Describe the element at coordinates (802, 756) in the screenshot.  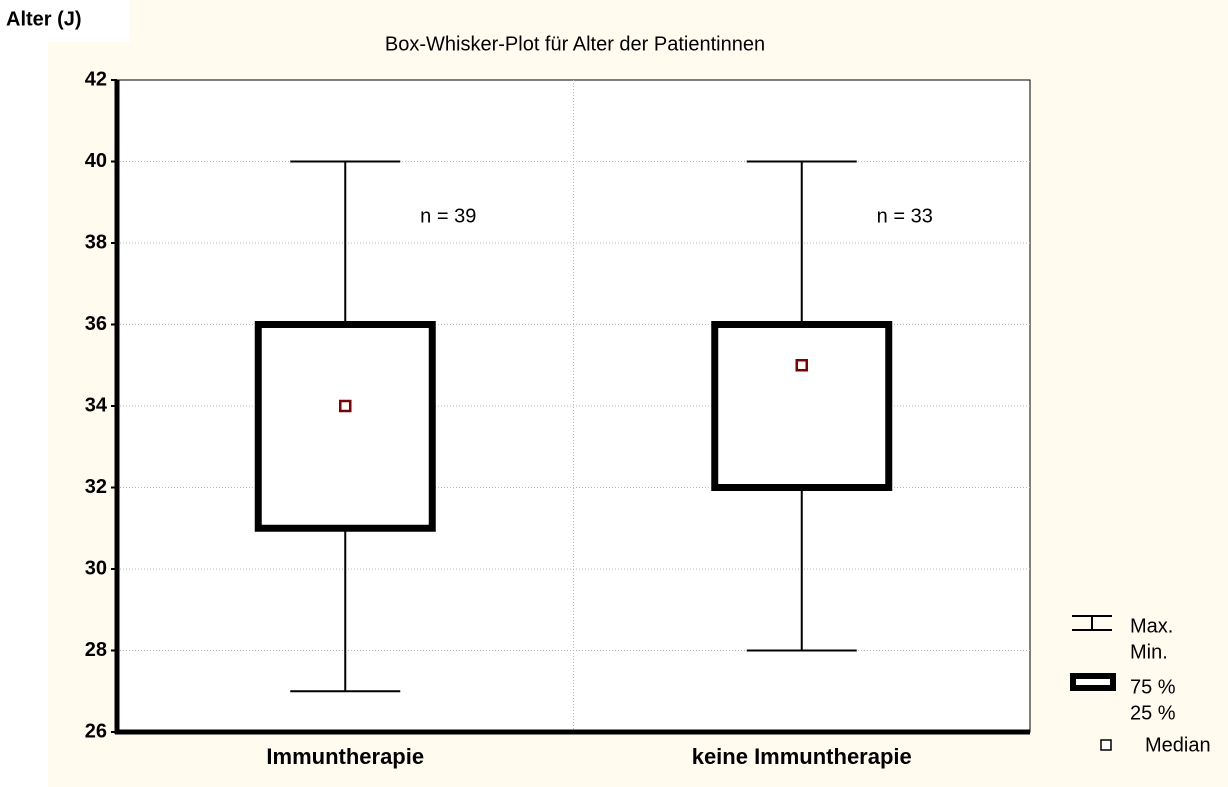
I see `x-tick-label: keine Immuntherapie` at that location.